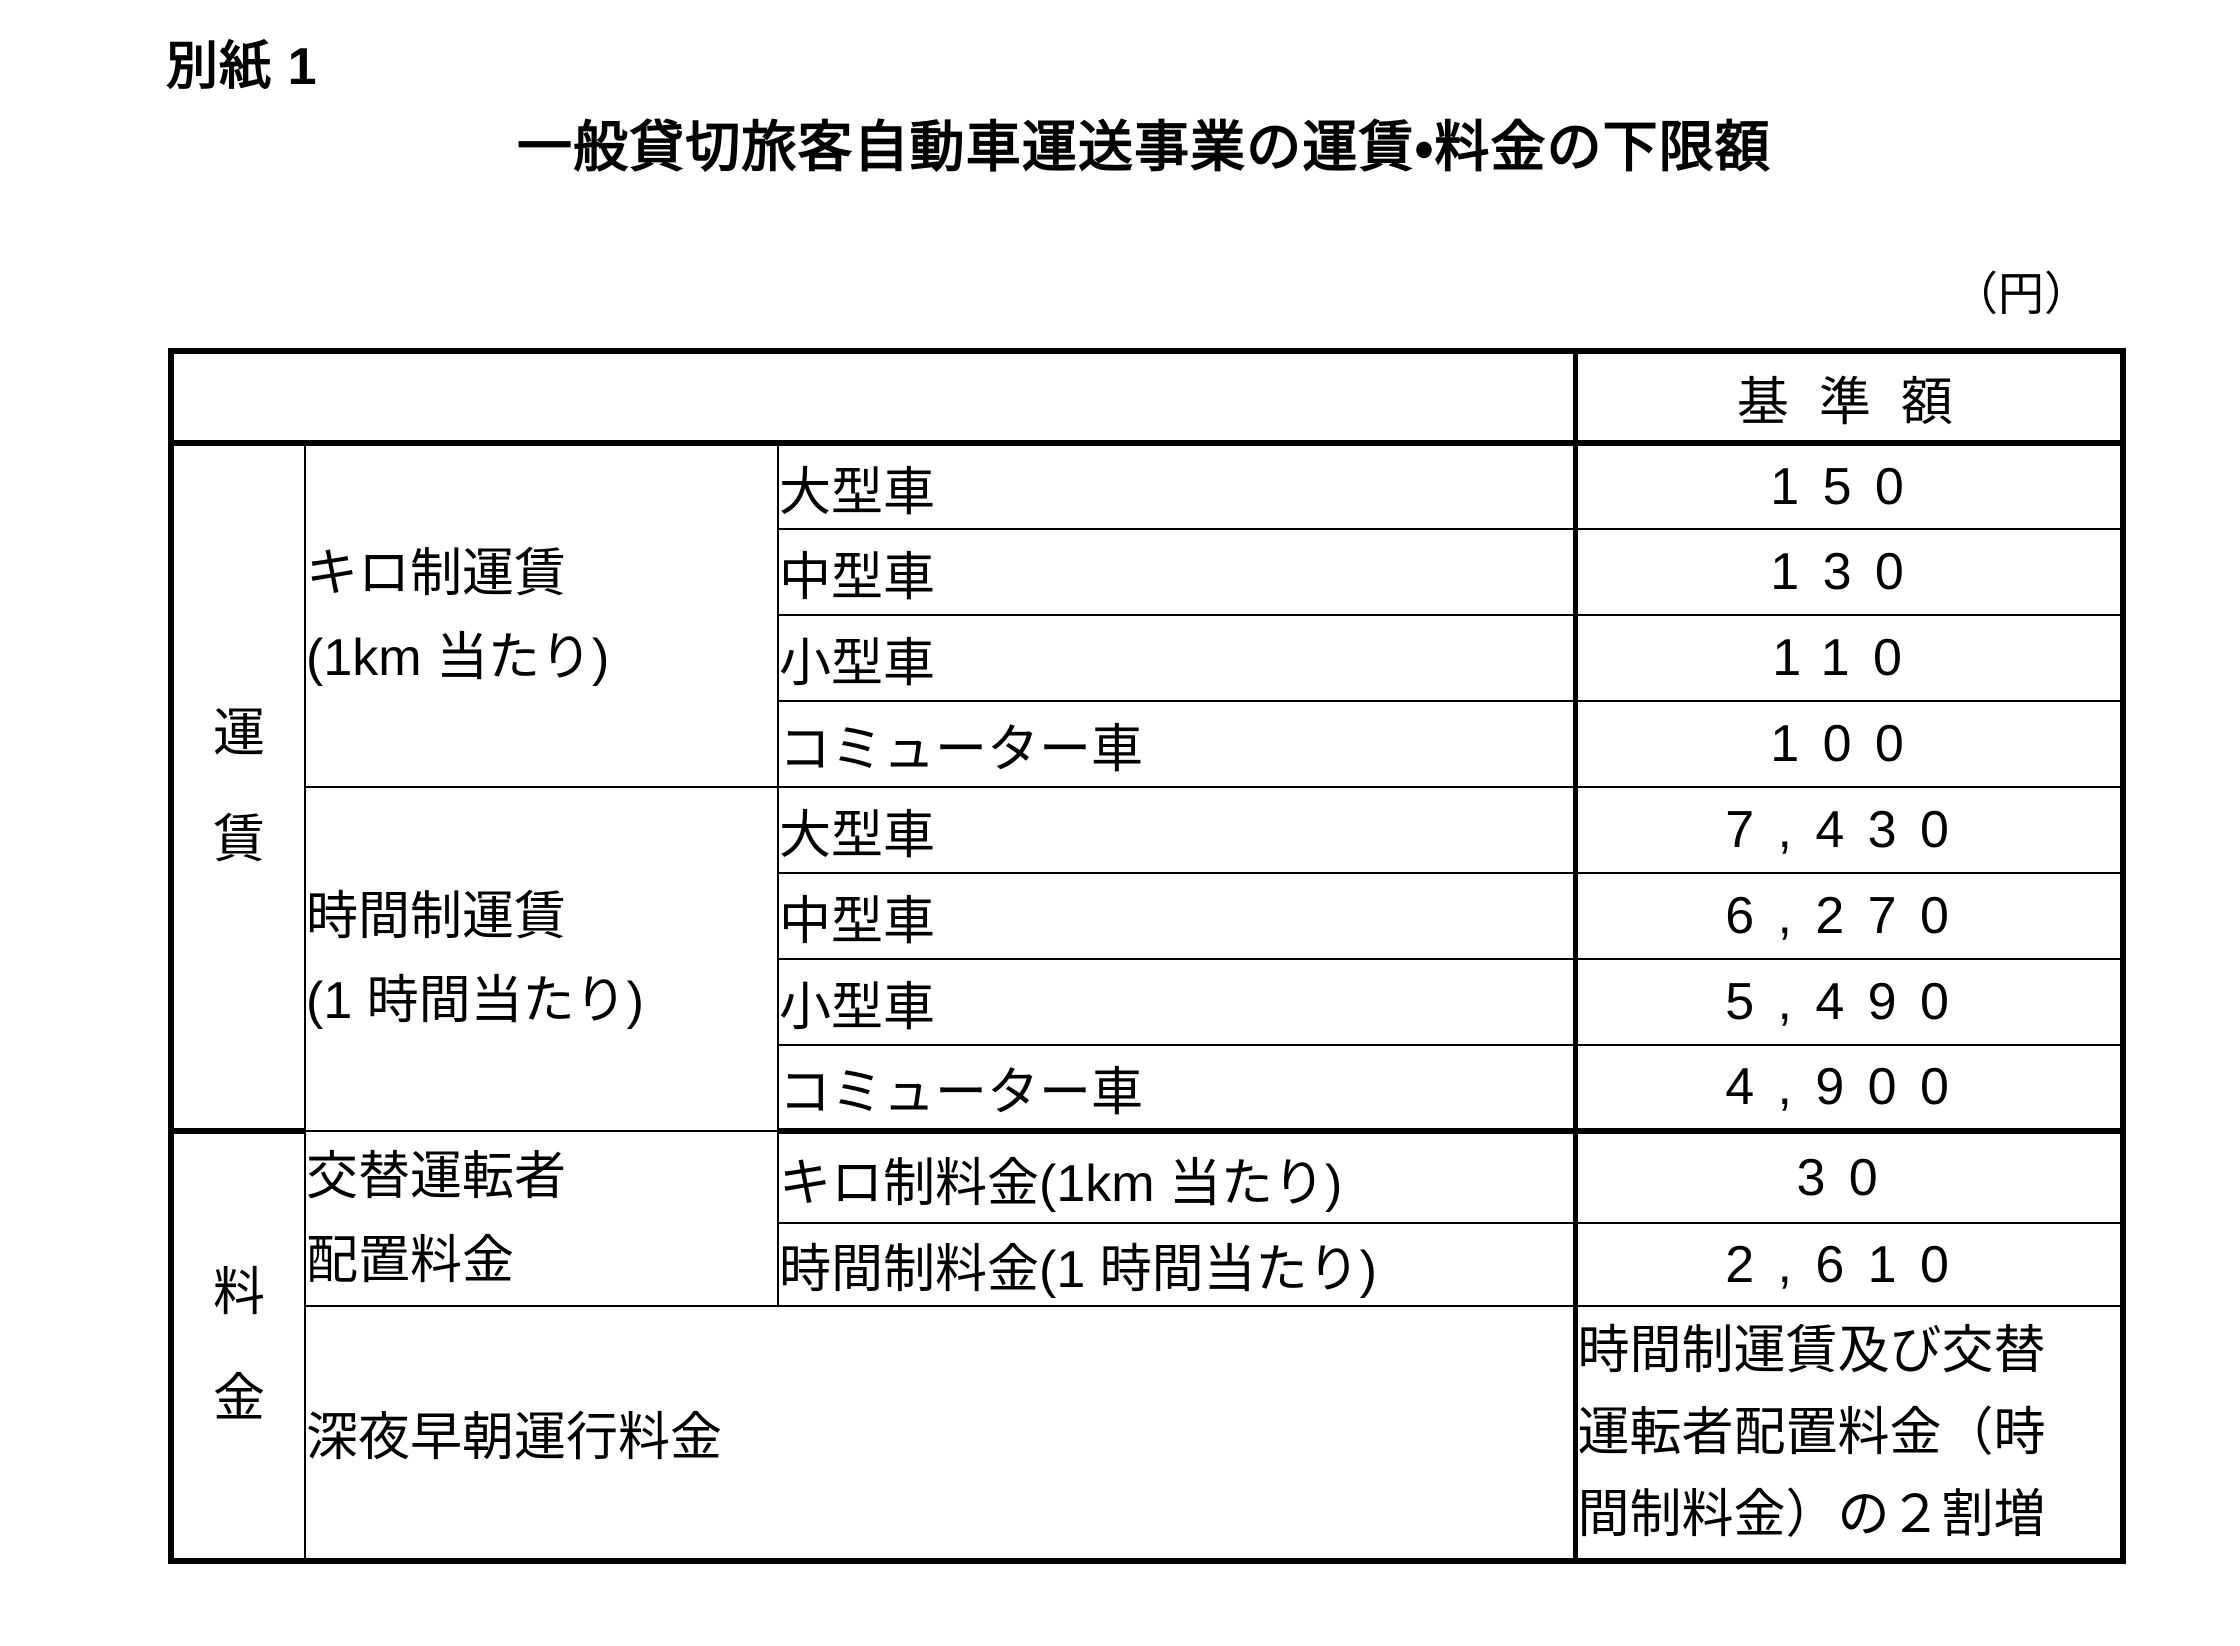 The image size is (2240, 1646). What do you see at coordinates (1848, 1002) in the screenshot?
I see `cell-base-amount: 5,490` at bounding box center [1848, 1002].